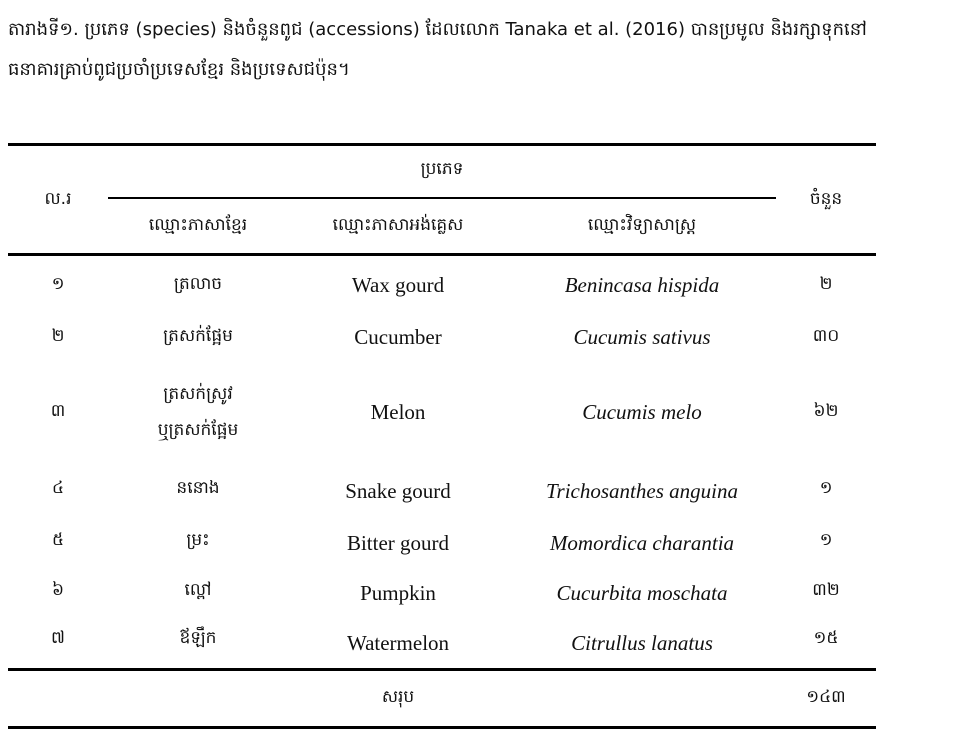  Describe the element at coordinates (442, 144) in the screenshot. I see `table-top-rule` at that location.